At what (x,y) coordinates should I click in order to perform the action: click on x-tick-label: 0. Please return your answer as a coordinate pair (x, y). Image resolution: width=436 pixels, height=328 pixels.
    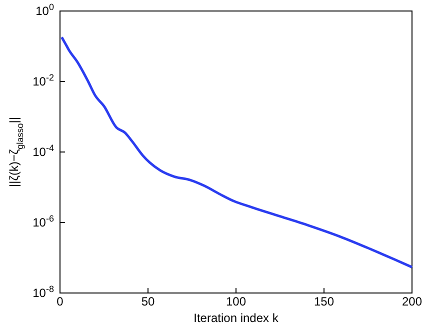
    Looking at the image, I should click on (60, 301).